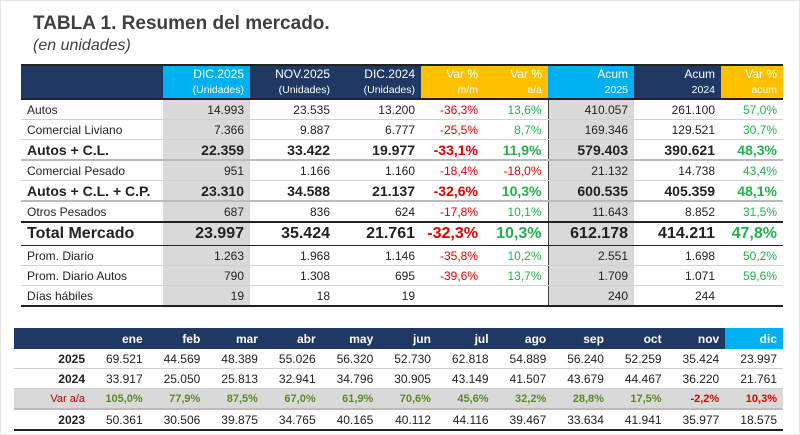 Image resolution: width=800 pixels, height=435 pixels. What do you see at coordinates (177, 359) in the screenshot?
I see `table-cell: 44.569` at bounding box center [177, 359].